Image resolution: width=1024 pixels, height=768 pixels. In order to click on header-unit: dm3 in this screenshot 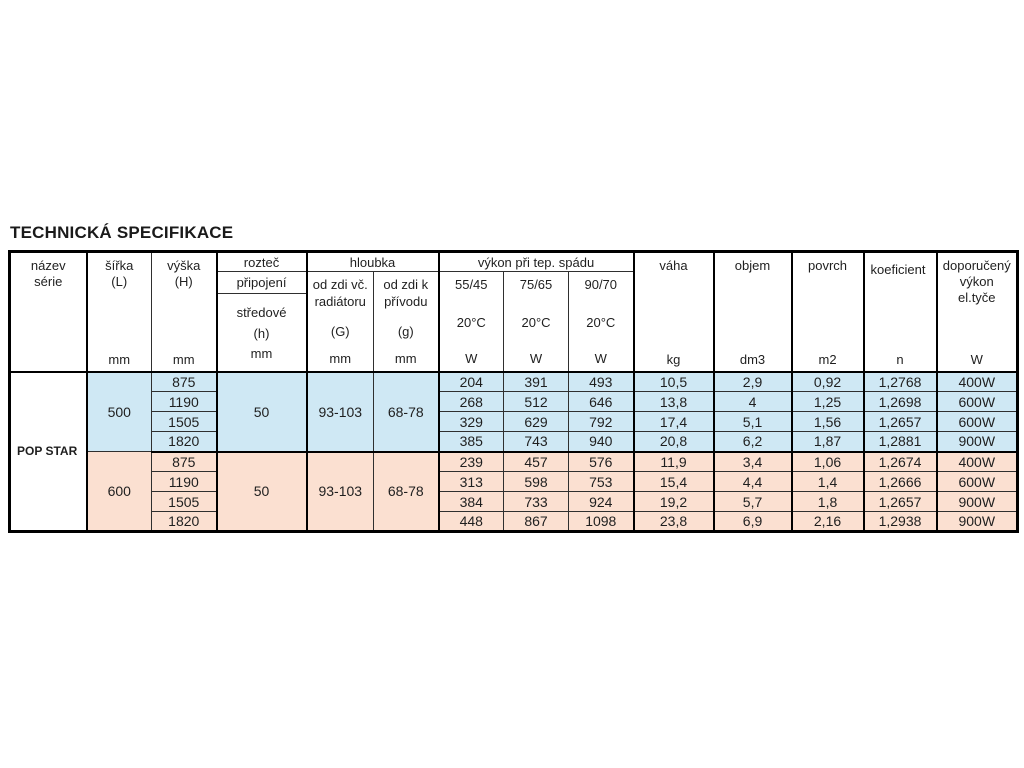, I will do `click(752, 359)`.